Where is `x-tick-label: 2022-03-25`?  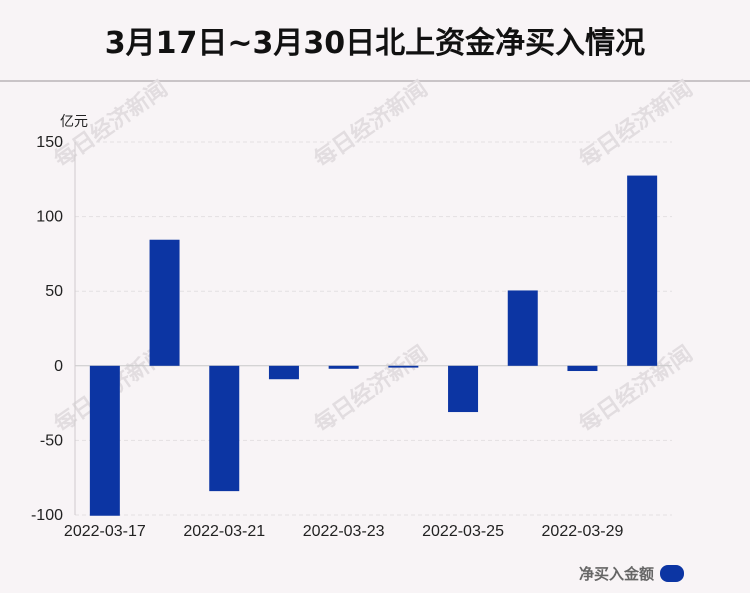
x-tick-label: 2022-03-25 is located at coordinates (463, 531).